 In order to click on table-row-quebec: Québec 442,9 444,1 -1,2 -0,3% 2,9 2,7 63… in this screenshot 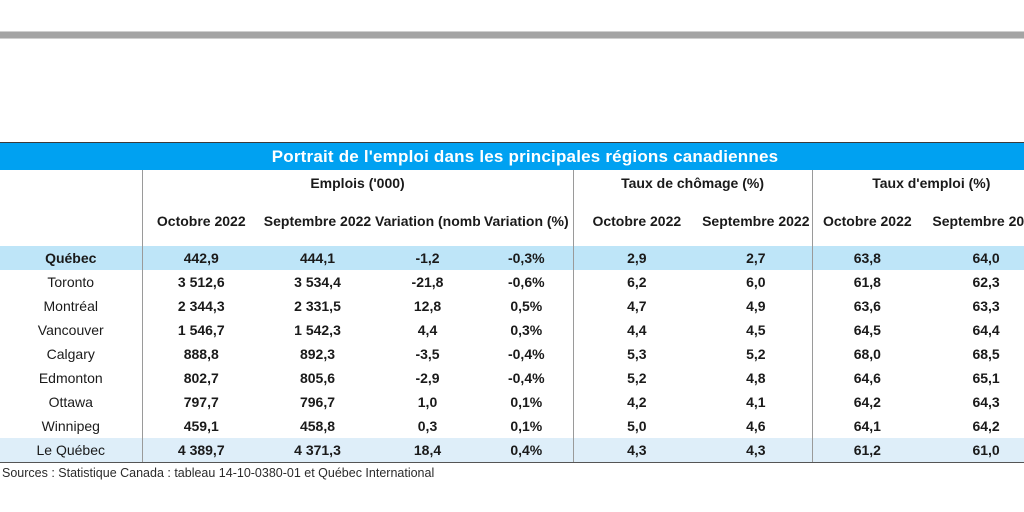, I will do `click(512, 258)`.